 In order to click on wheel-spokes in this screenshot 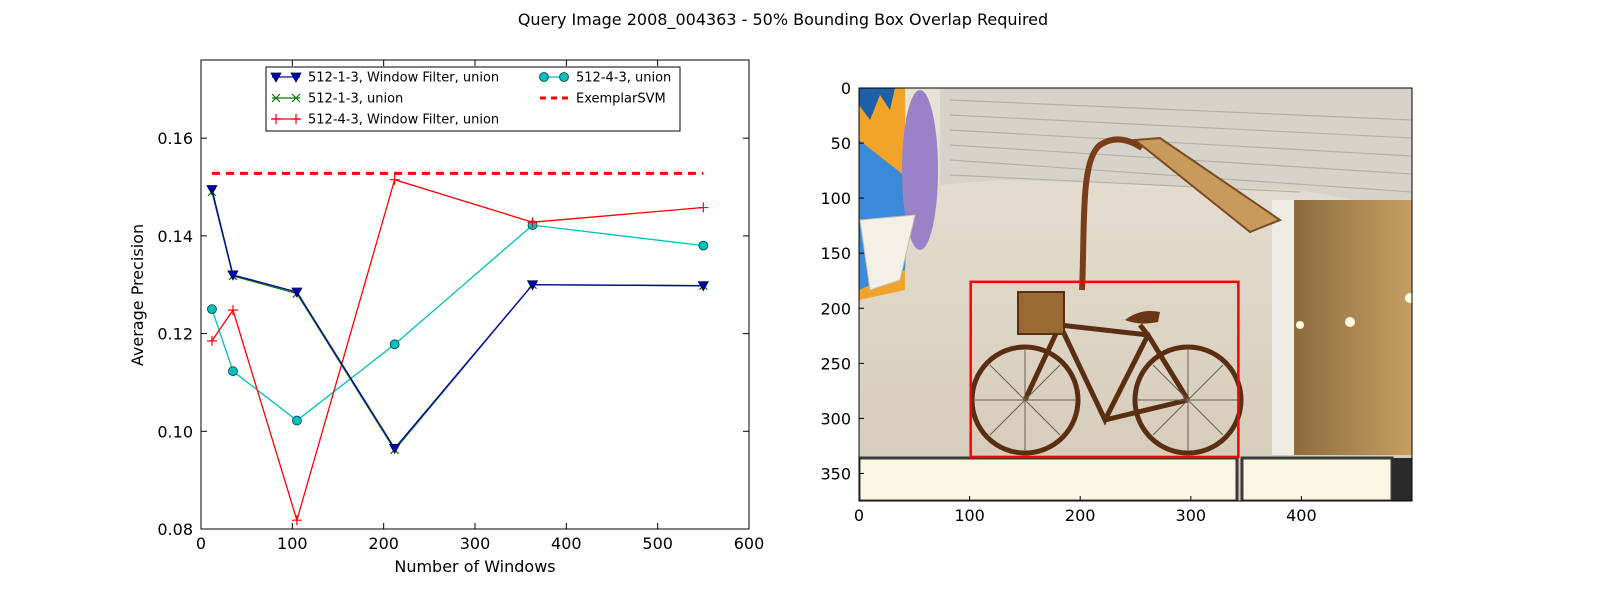, I will do `click(1106, 400)`.